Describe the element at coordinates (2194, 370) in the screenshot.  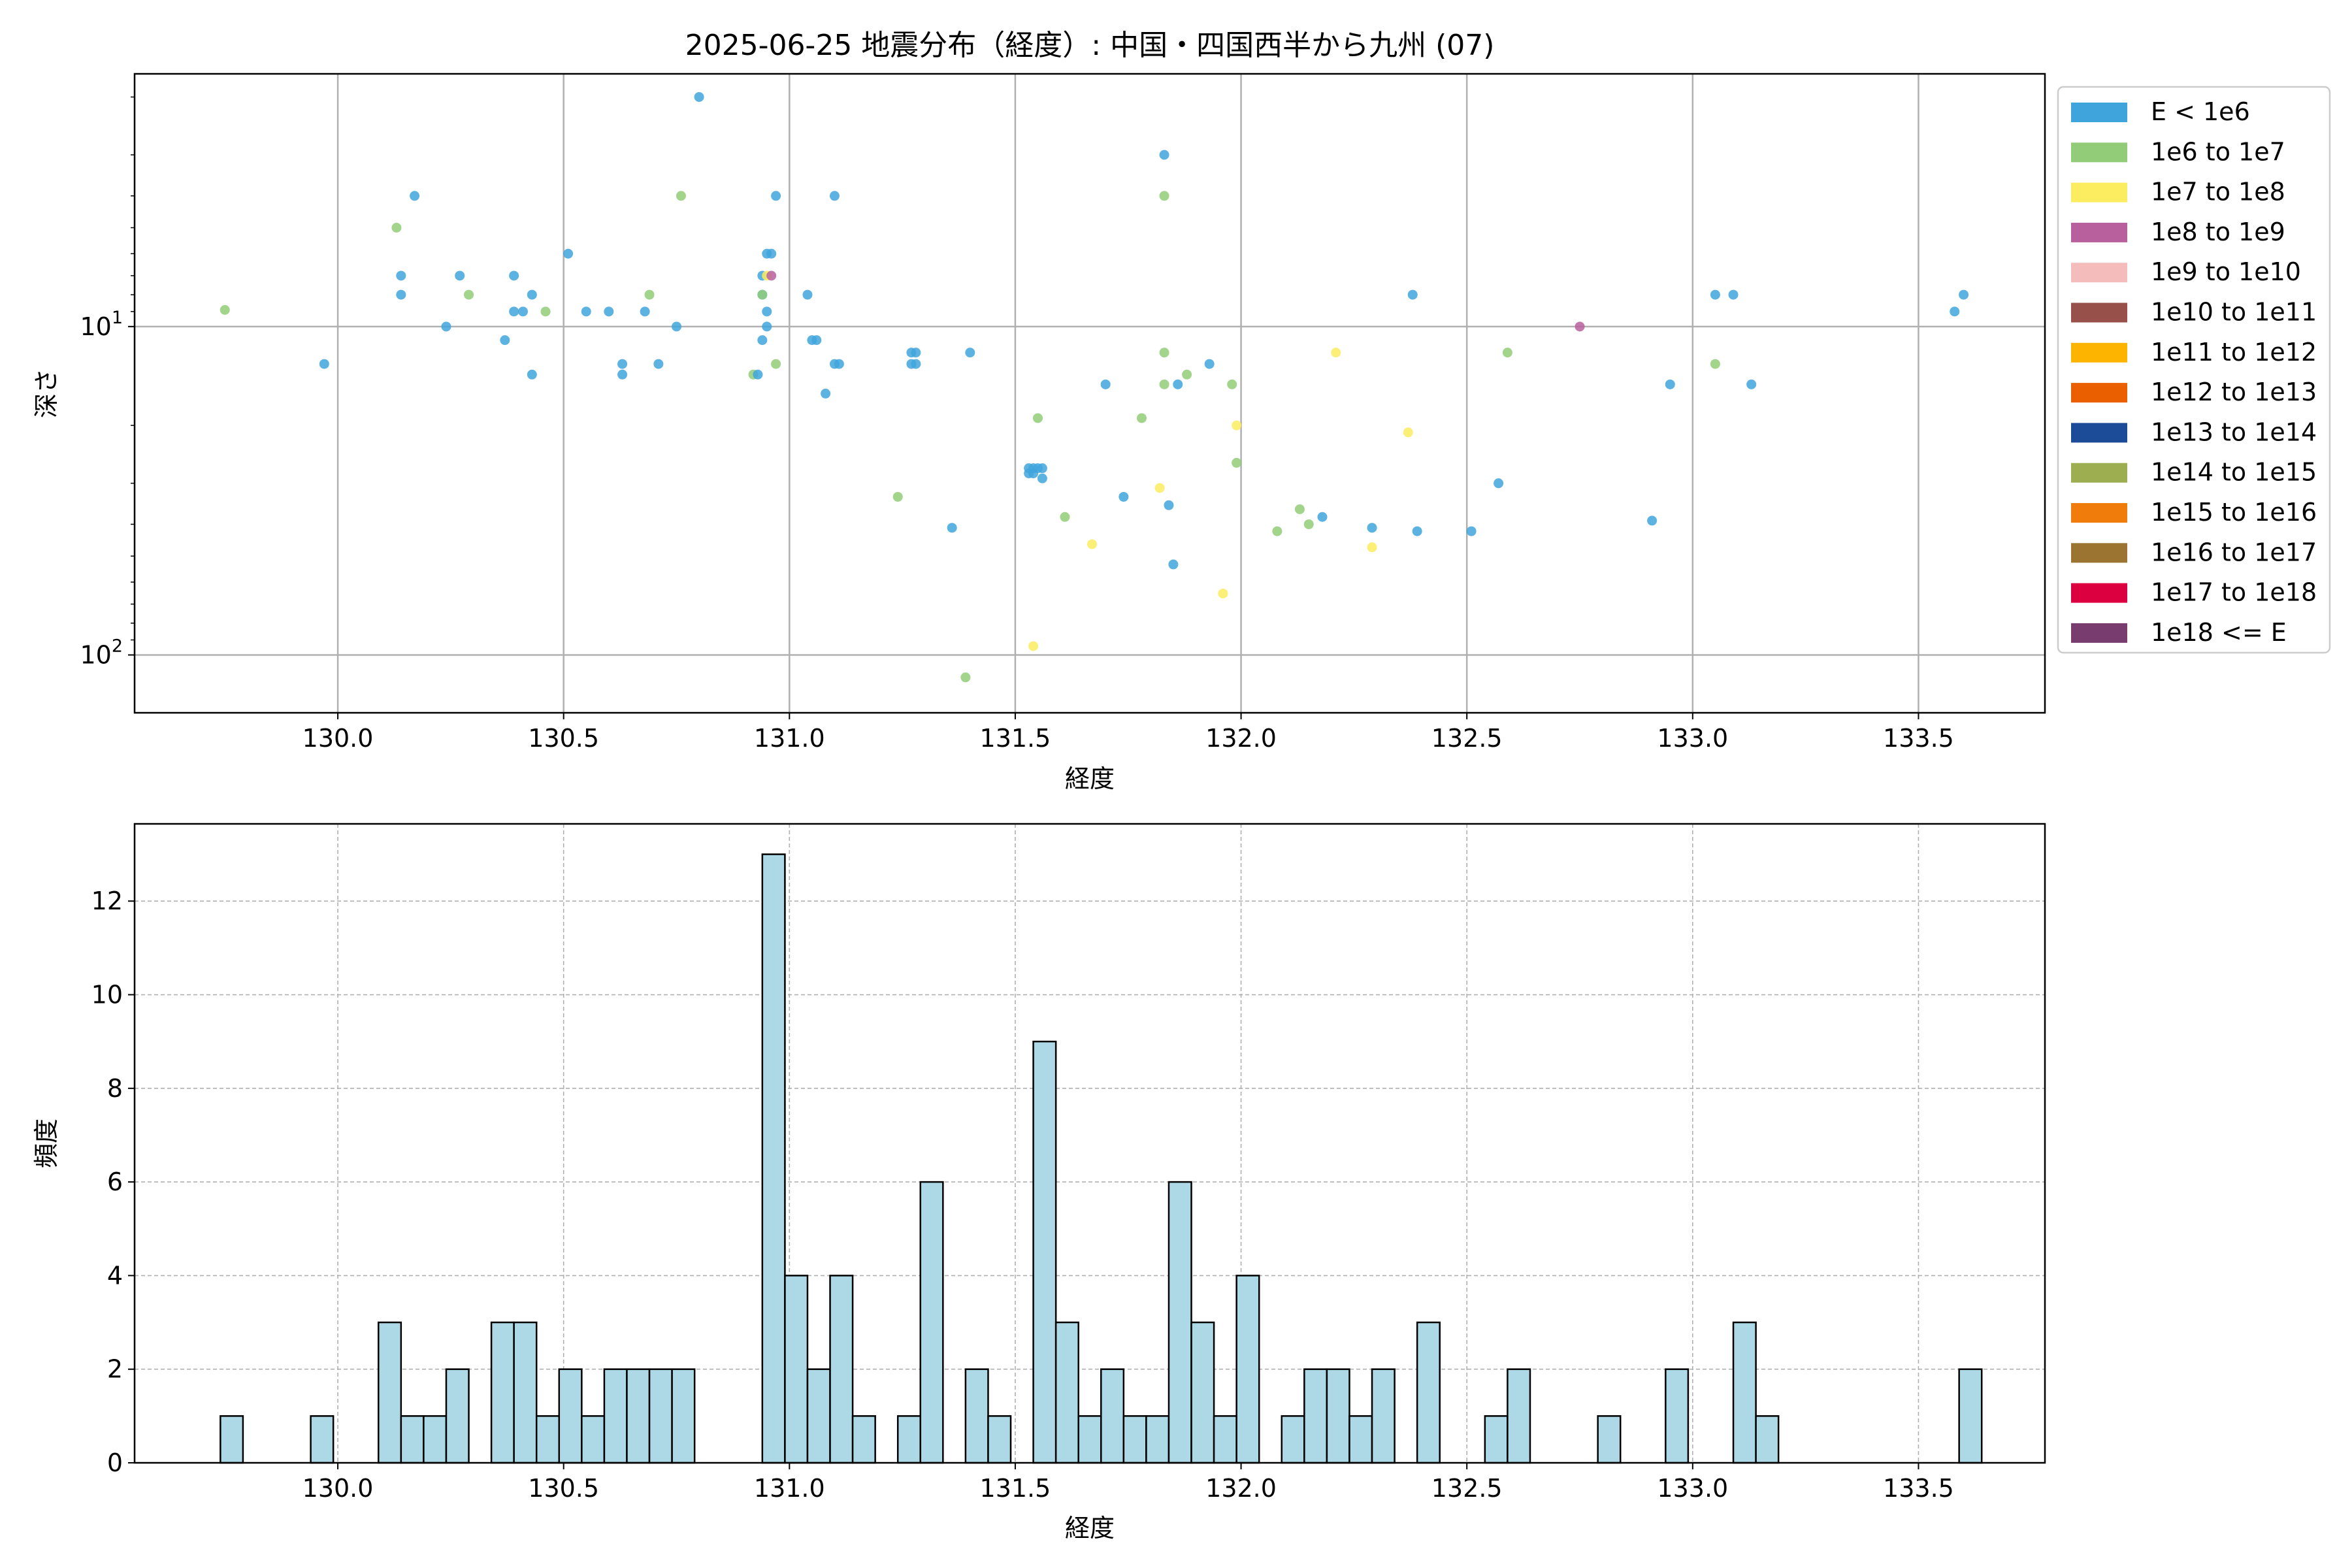
I see `legend-frame` at that location.